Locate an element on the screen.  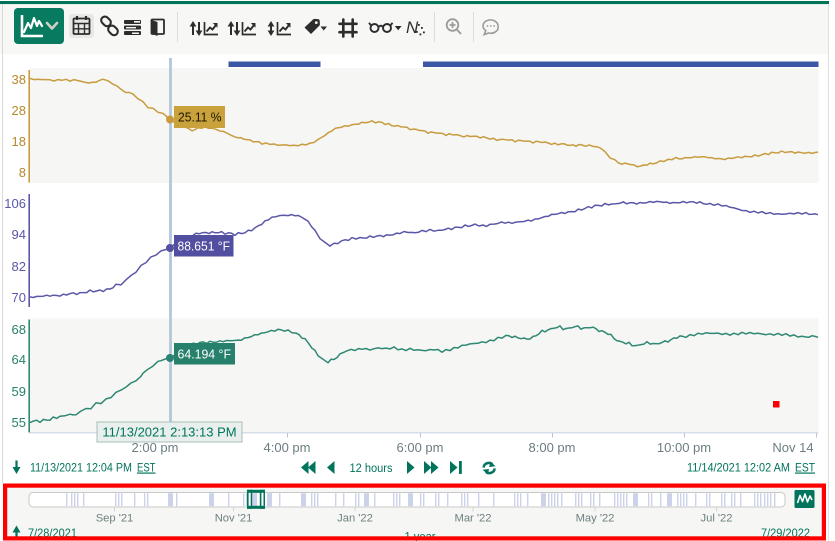
svg-text: Nov '21 is located at coordinates (234, 519).